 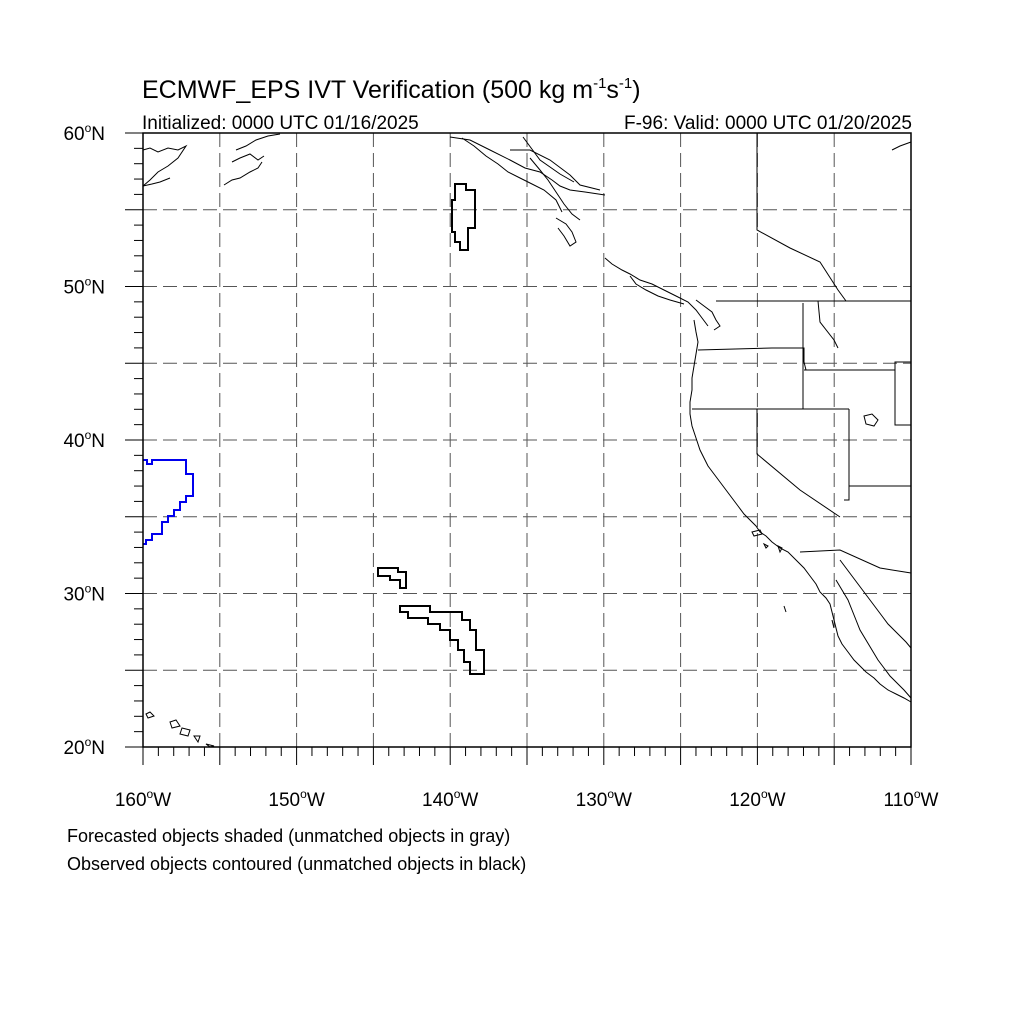 I want to click on lon-label: 130oW, so click(x=604, y=799).